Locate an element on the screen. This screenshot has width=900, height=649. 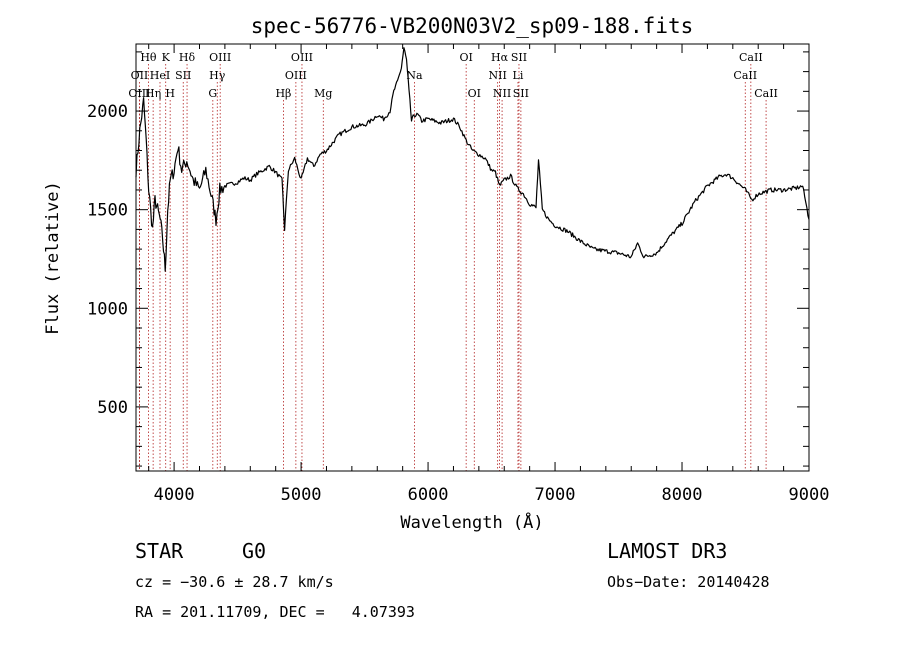
y-tick-label: 1000 is located at coordinates (107, 309).